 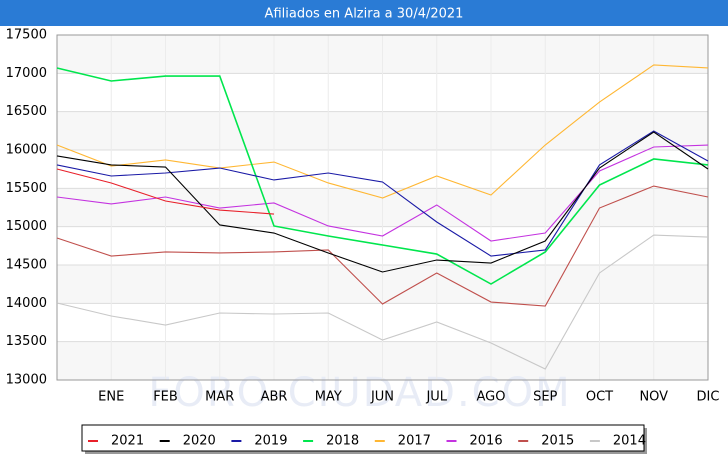 What do you see at coordinates (26, 111) in the screenshot?
I see `y-tick-label: 16500` at bounding box center [26, 111].